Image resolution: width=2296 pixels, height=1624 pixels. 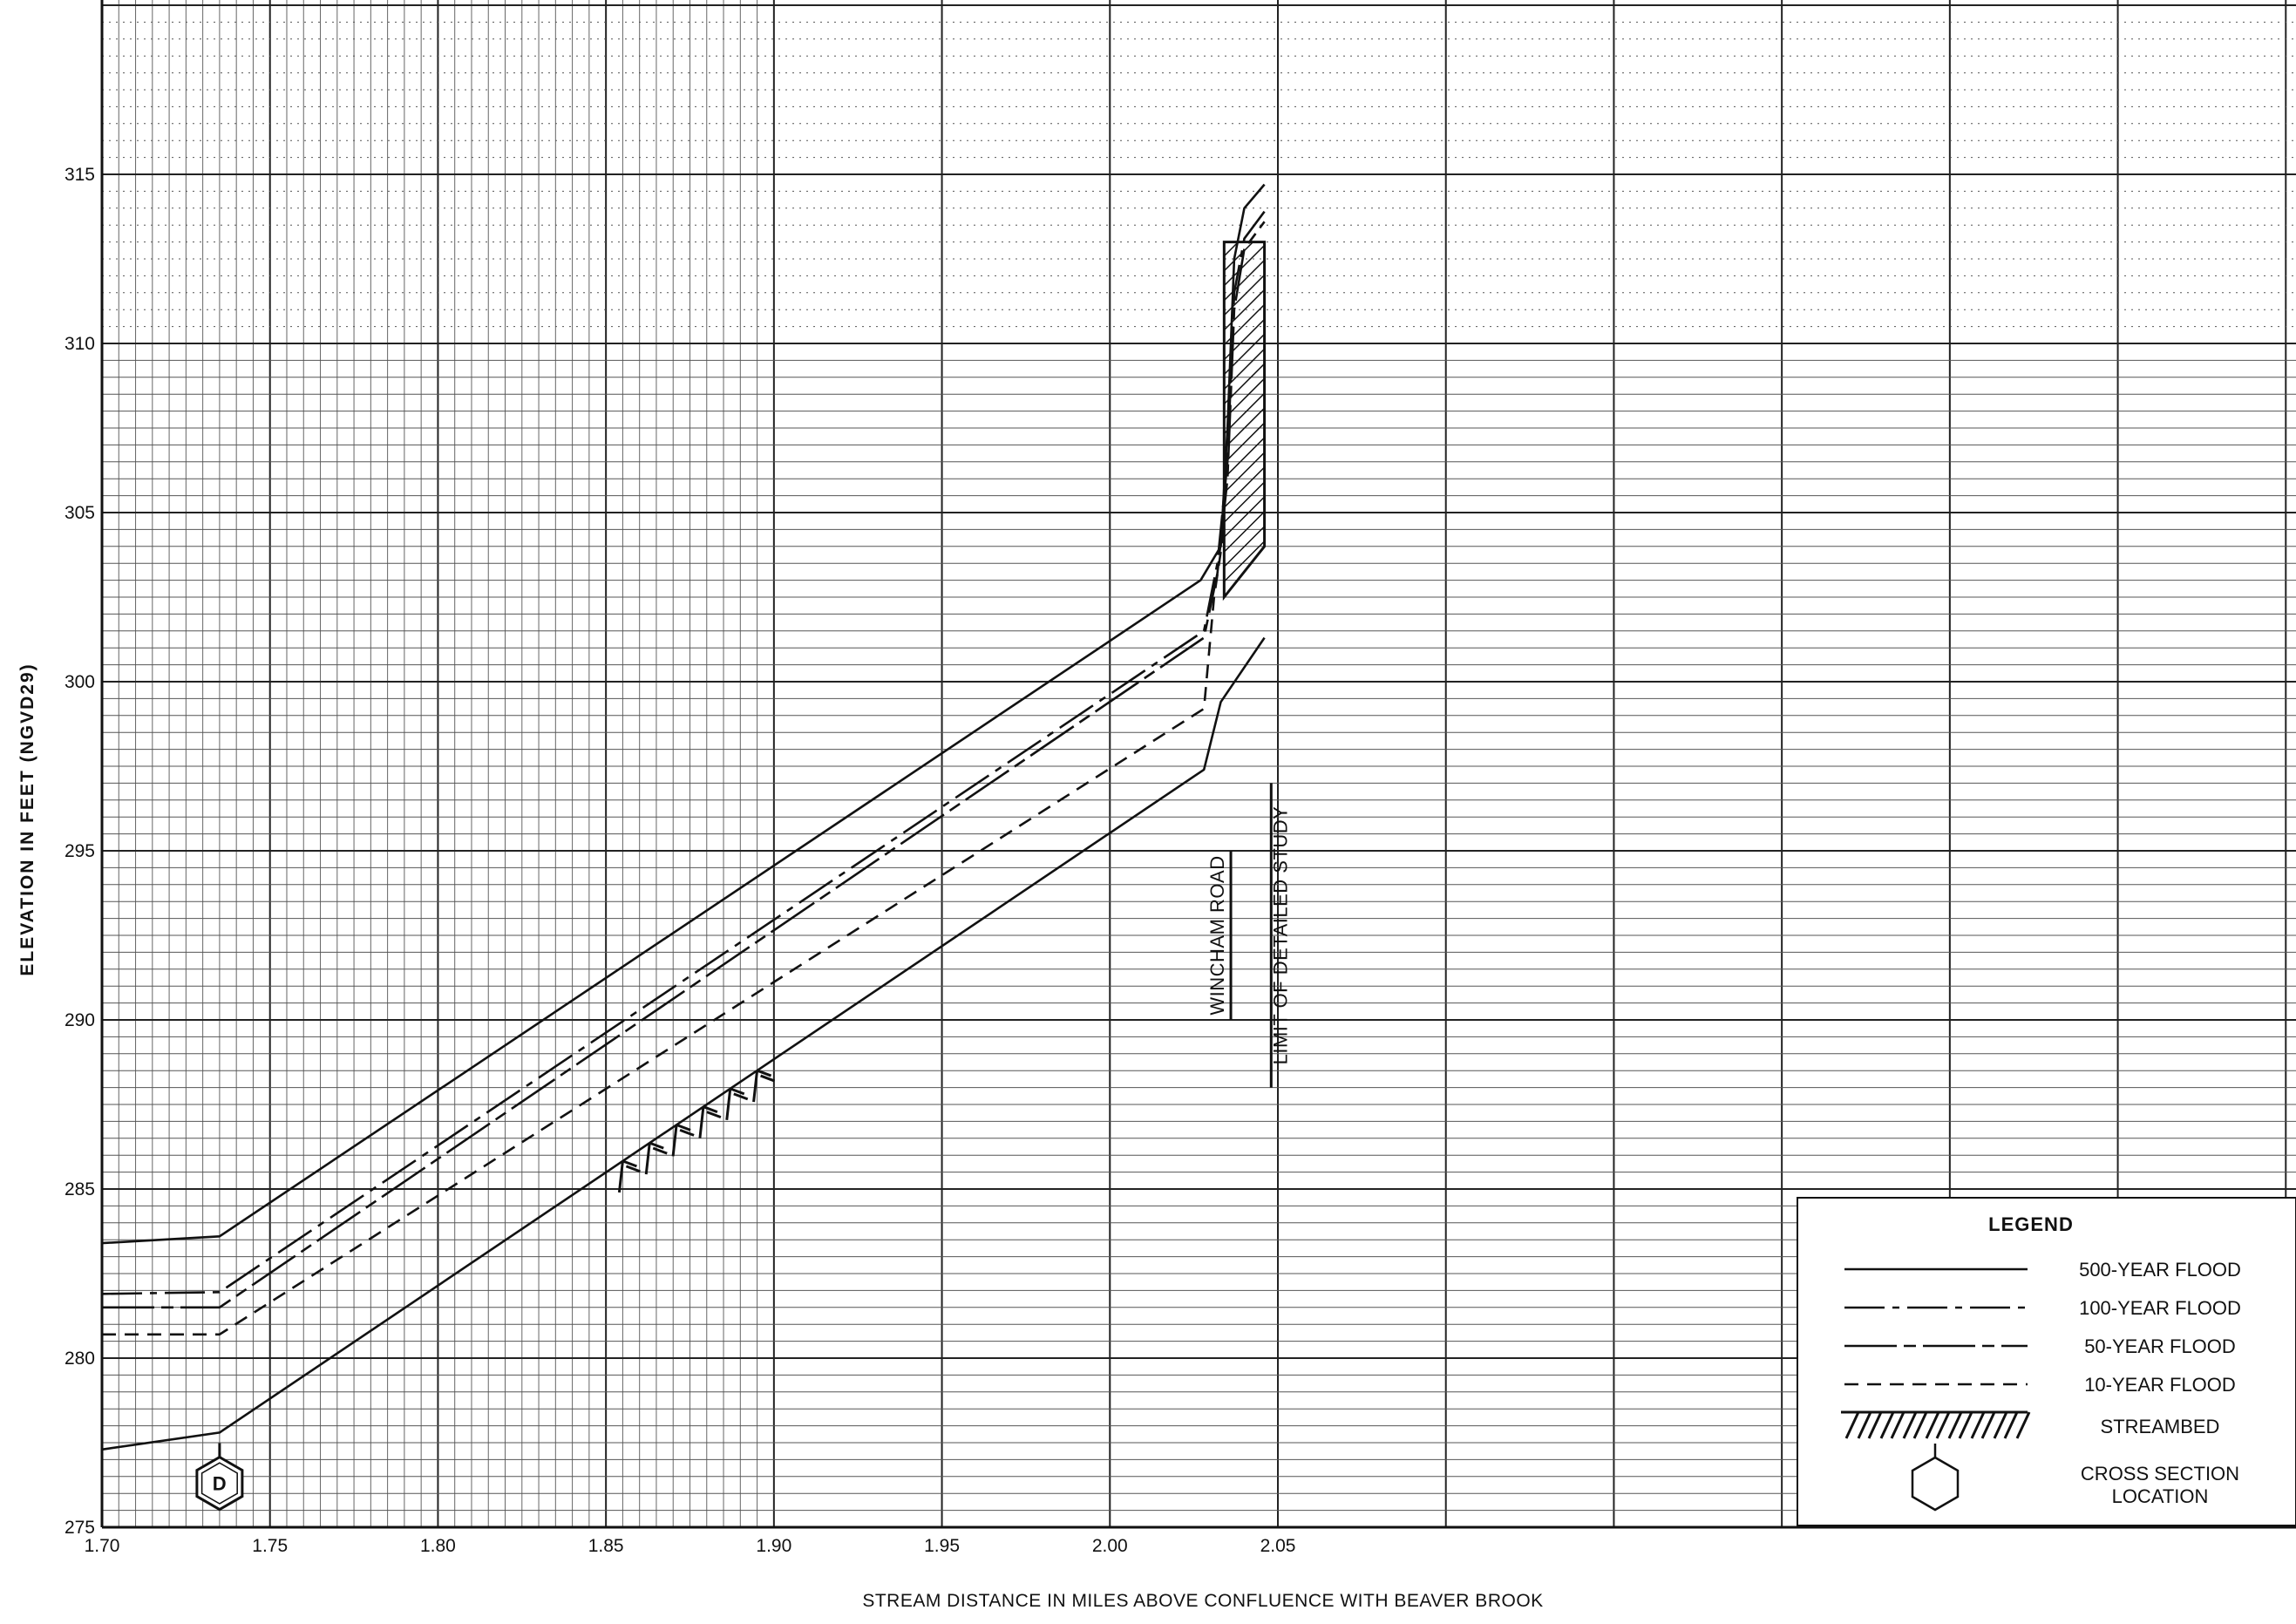 I want to click on legend-label: 100-YEAR FLOOD, so click(x=2160, y=1308).